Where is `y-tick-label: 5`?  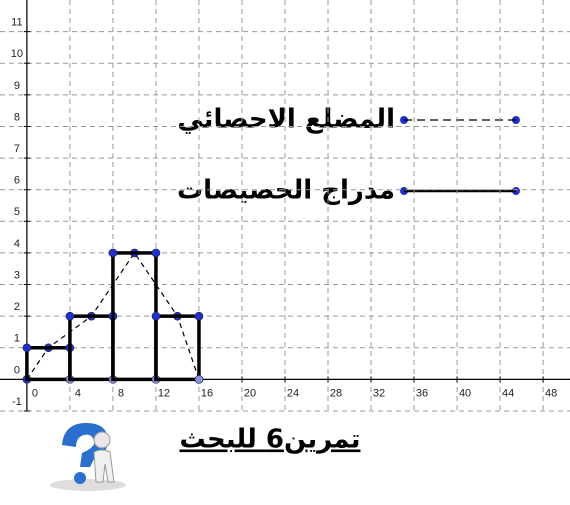
y-tick-label: 5 is located at coordinates (17, 212).